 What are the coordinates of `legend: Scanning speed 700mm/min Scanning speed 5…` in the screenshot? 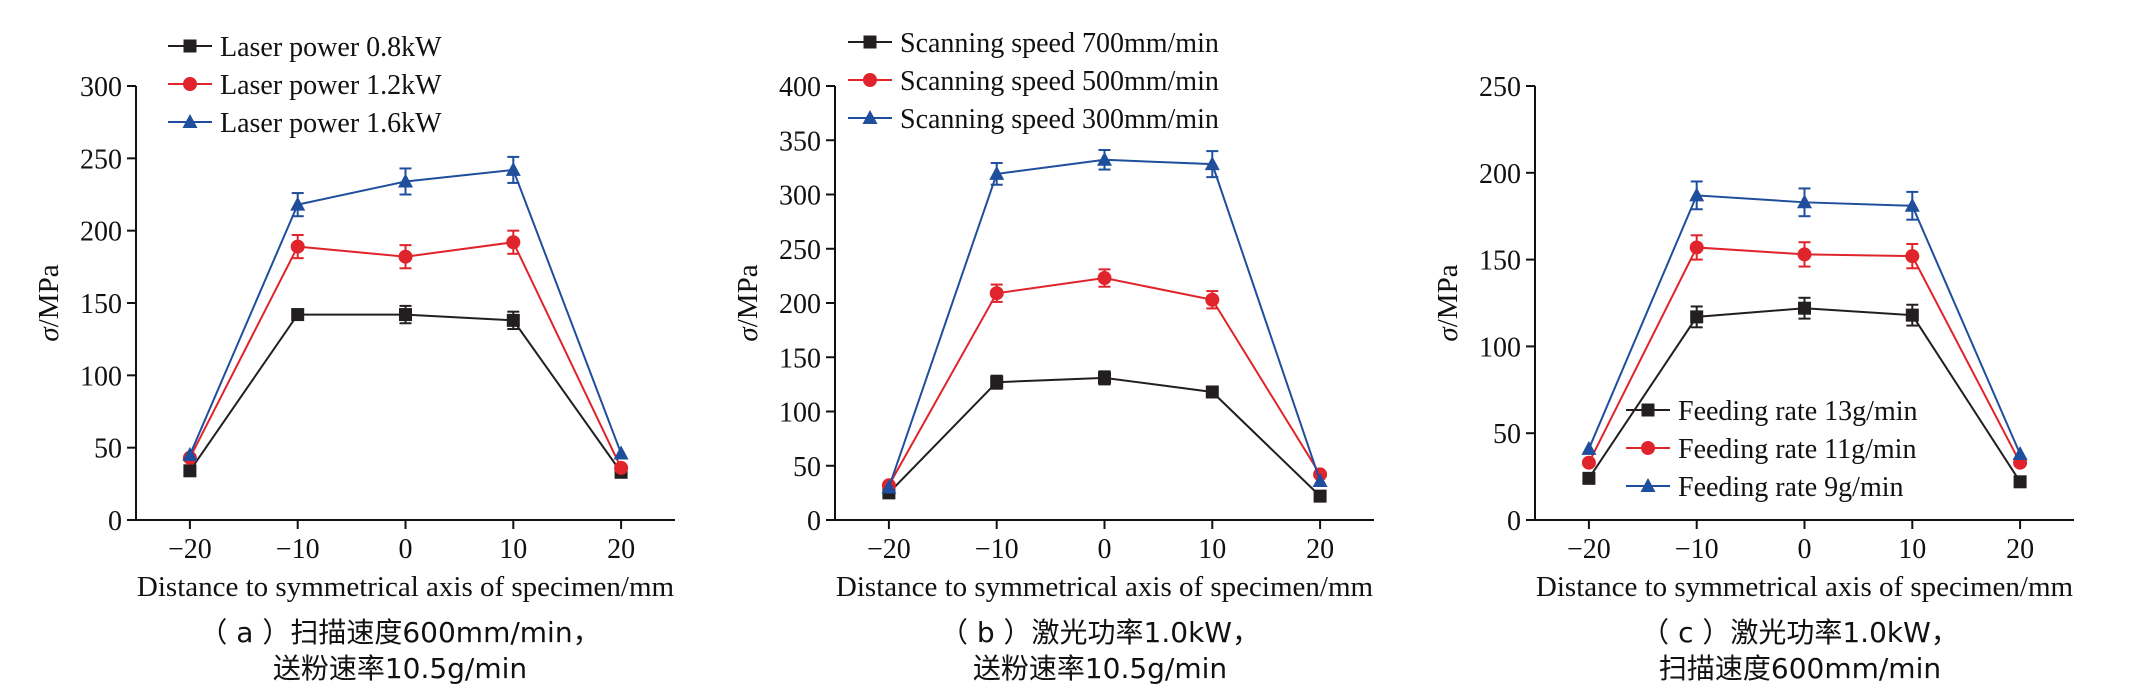 It's located at (1033, 81).